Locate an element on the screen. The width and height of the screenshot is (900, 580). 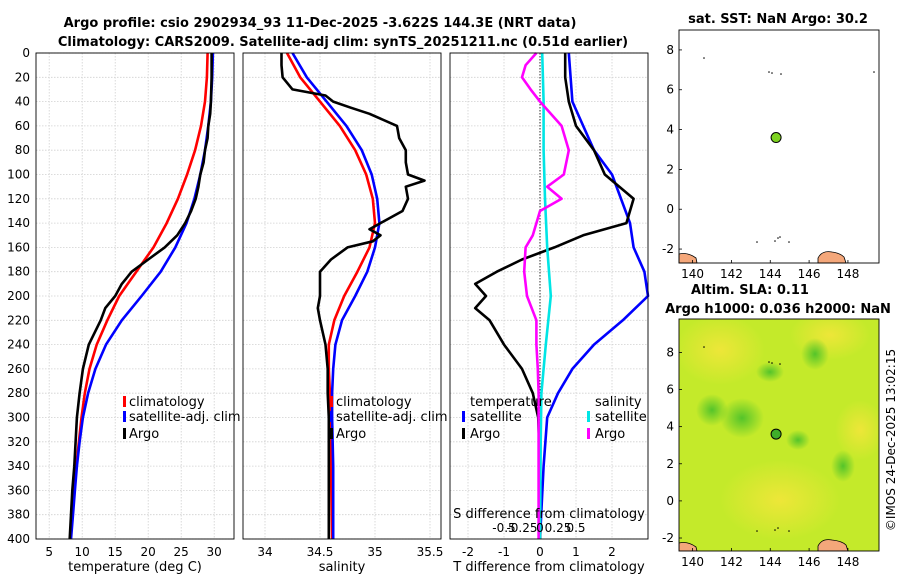
y-tick-label: 20 is located at coordinates (22, 77).